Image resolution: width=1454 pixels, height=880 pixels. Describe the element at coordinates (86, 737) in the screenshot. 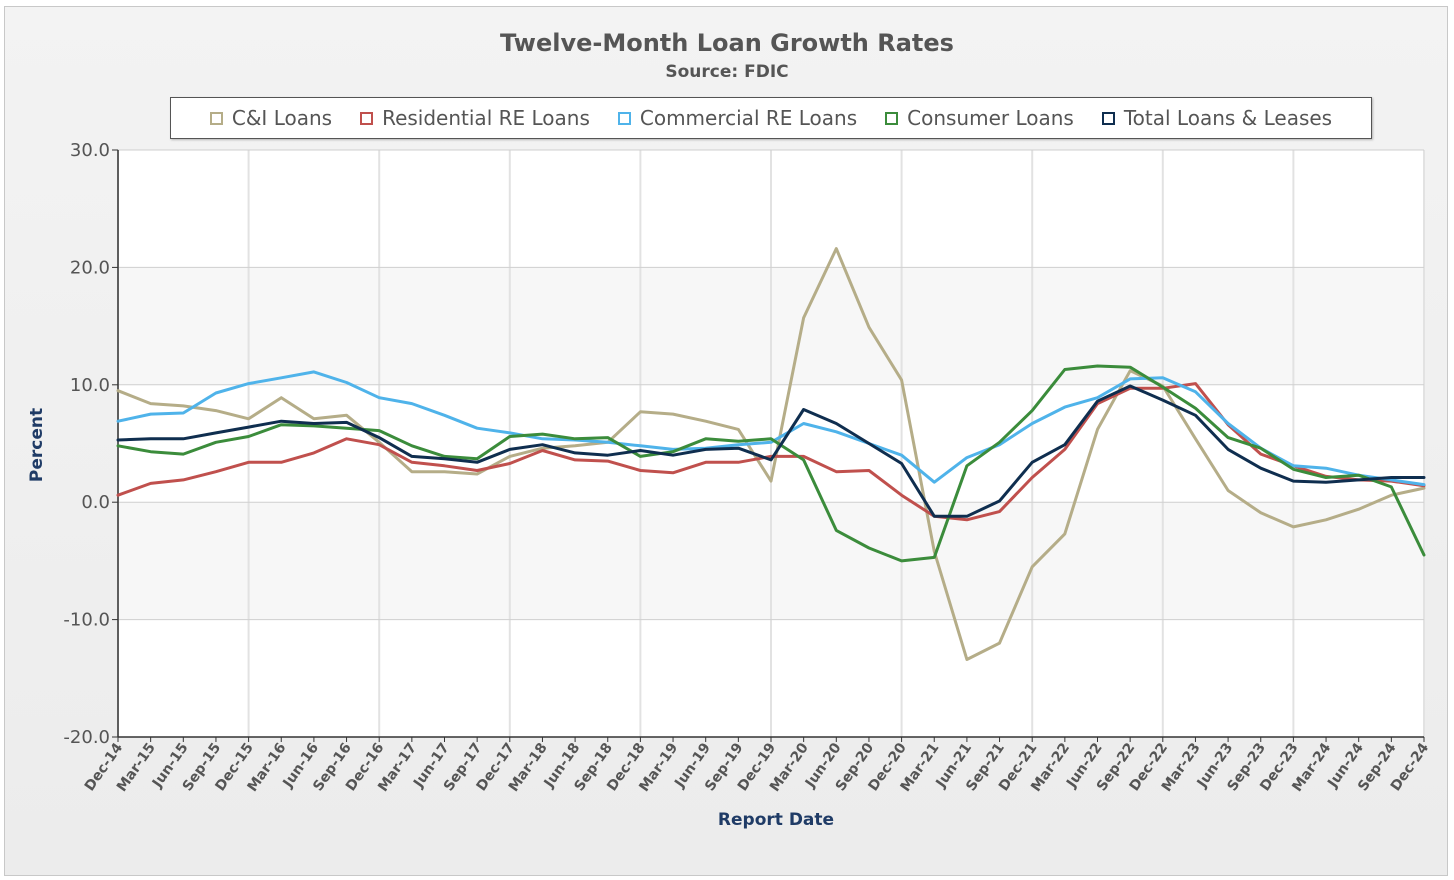

I see `y-tick-label: -20.0` at that location.